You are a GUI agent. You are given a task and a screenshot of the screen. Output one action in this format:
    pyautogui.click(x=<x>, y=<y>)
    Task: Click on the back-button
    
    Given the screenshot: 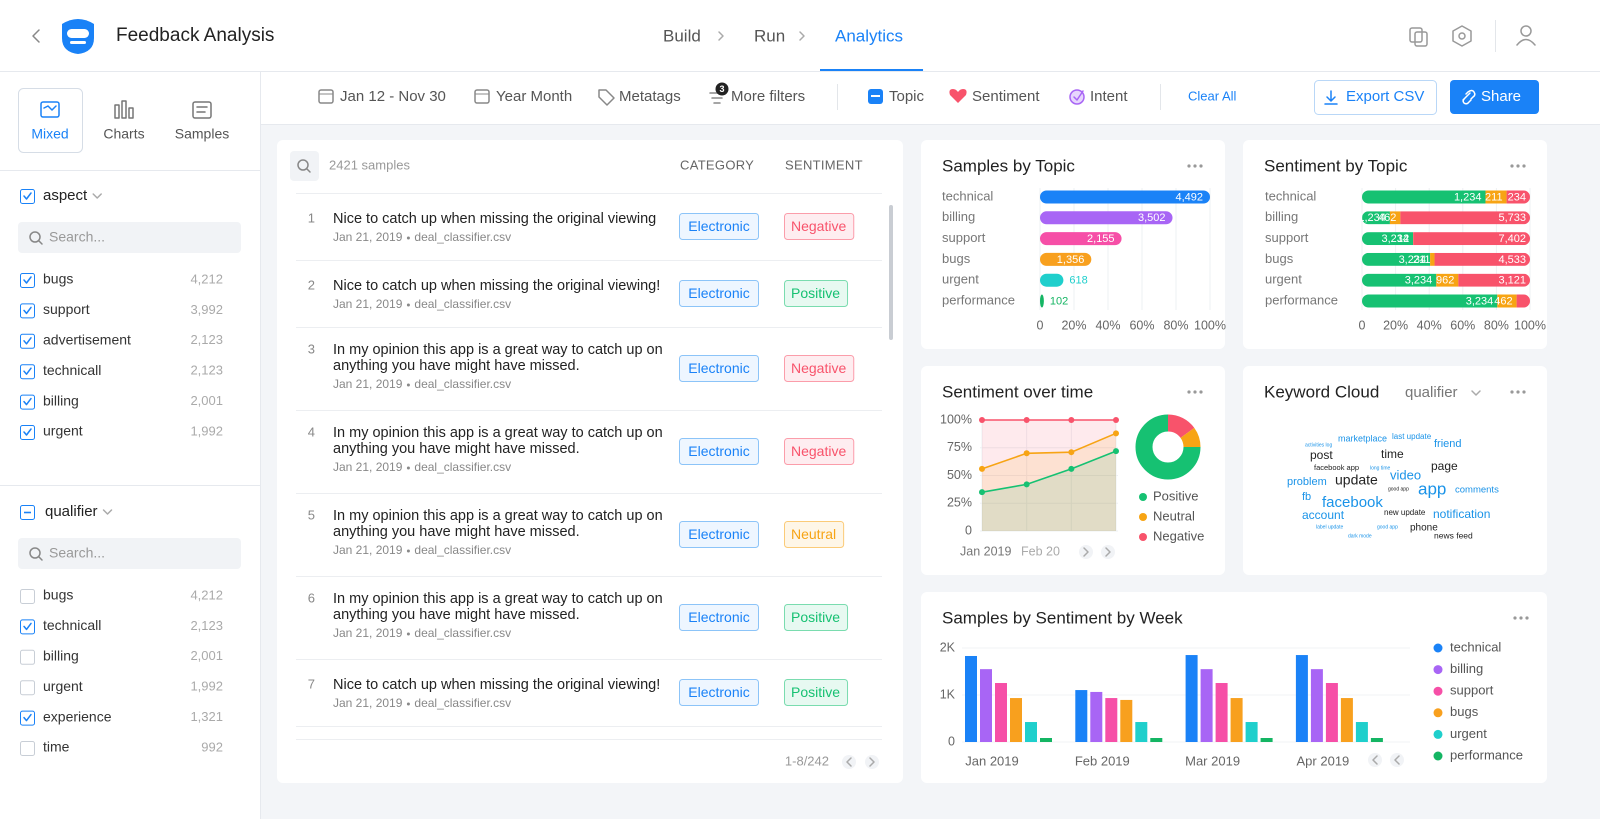 What is the action you would take?
    pyautogui.click(x=36, y=36)
    